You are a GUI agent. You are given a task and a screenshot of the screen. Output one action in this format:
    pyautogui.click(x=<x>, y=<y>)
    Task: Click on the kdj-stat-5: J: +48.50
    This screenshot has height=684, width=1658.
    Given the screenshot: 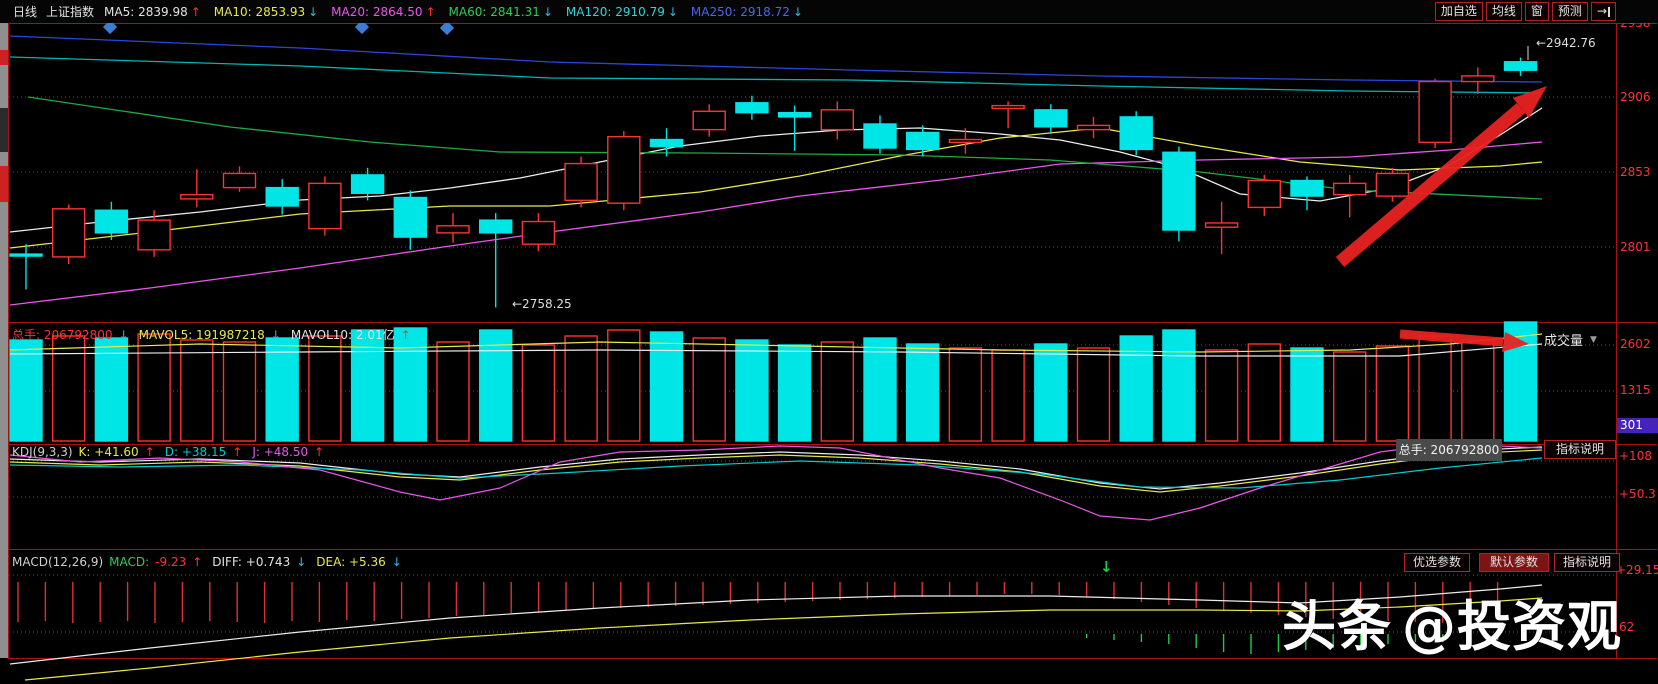 What is the action you would take?
    pyautogui.click(x=280, y=452)
    